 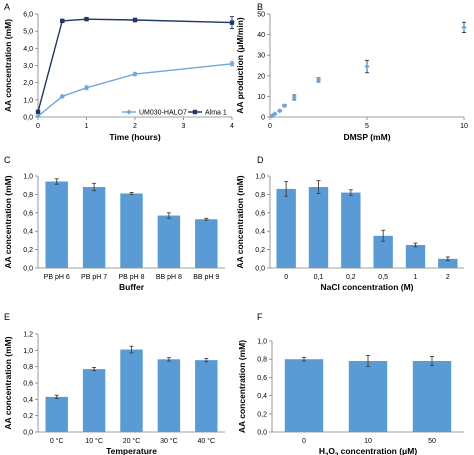 What do you see at coordinates (261, 15) in the screenshot?
I see `y-tick-label: 50` at bounding box center [261, 15].